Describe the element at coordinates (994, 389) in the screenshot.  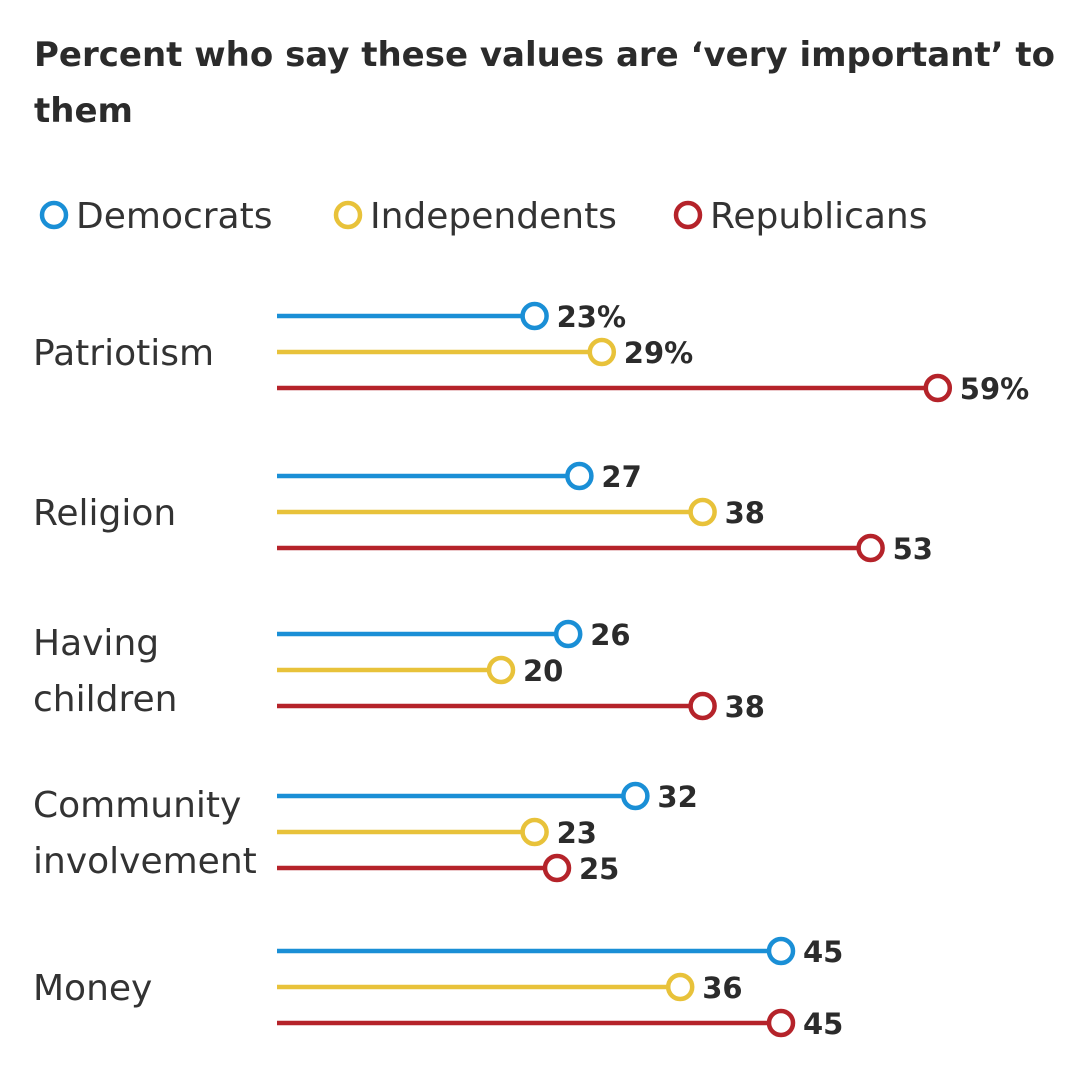
I see `value-label-patriotism-republicans: 59%` at that location.